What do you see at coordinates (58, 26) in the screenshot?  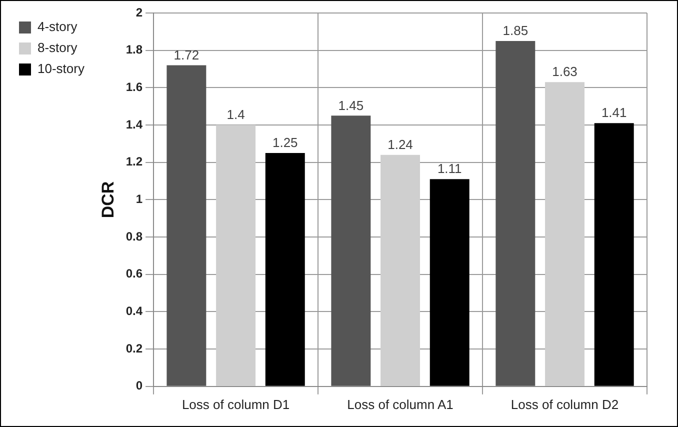 I see `legend-label: 4-story` at bounding box center [58, 26].